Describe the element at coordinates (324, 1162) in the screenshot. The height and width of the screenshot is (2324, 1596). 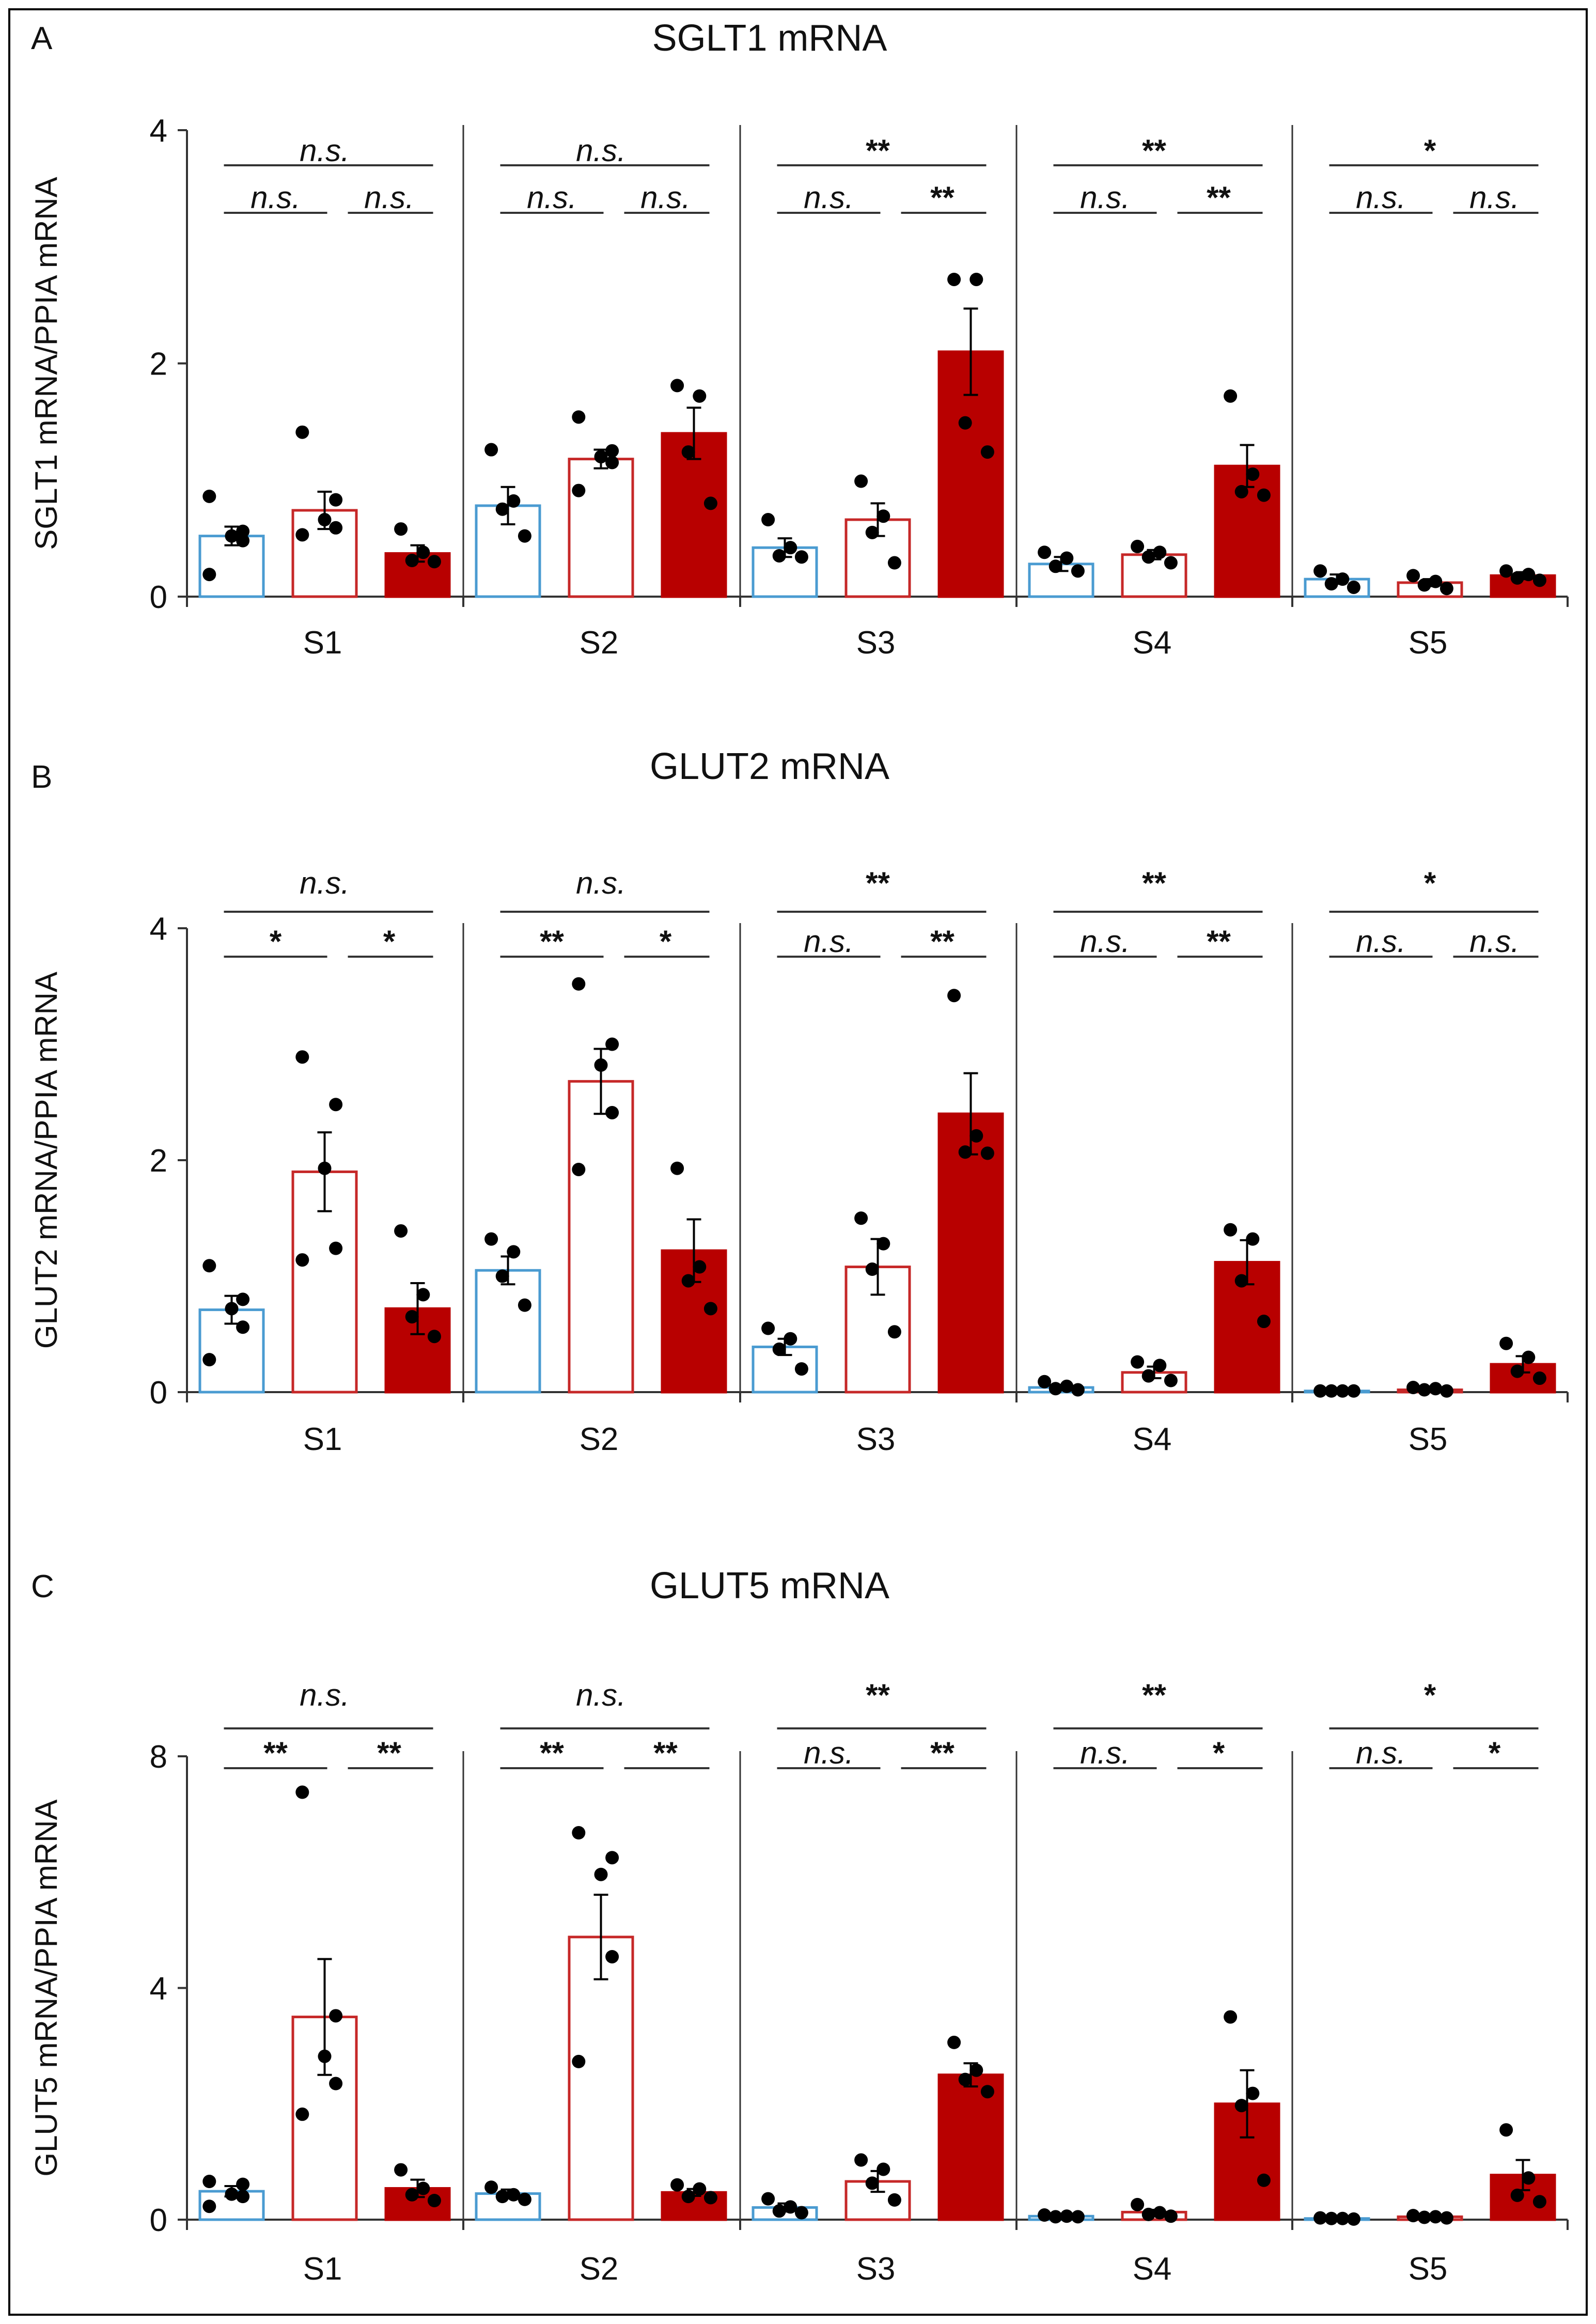
I see `group-s1: S1 n.s. * *` at that location.